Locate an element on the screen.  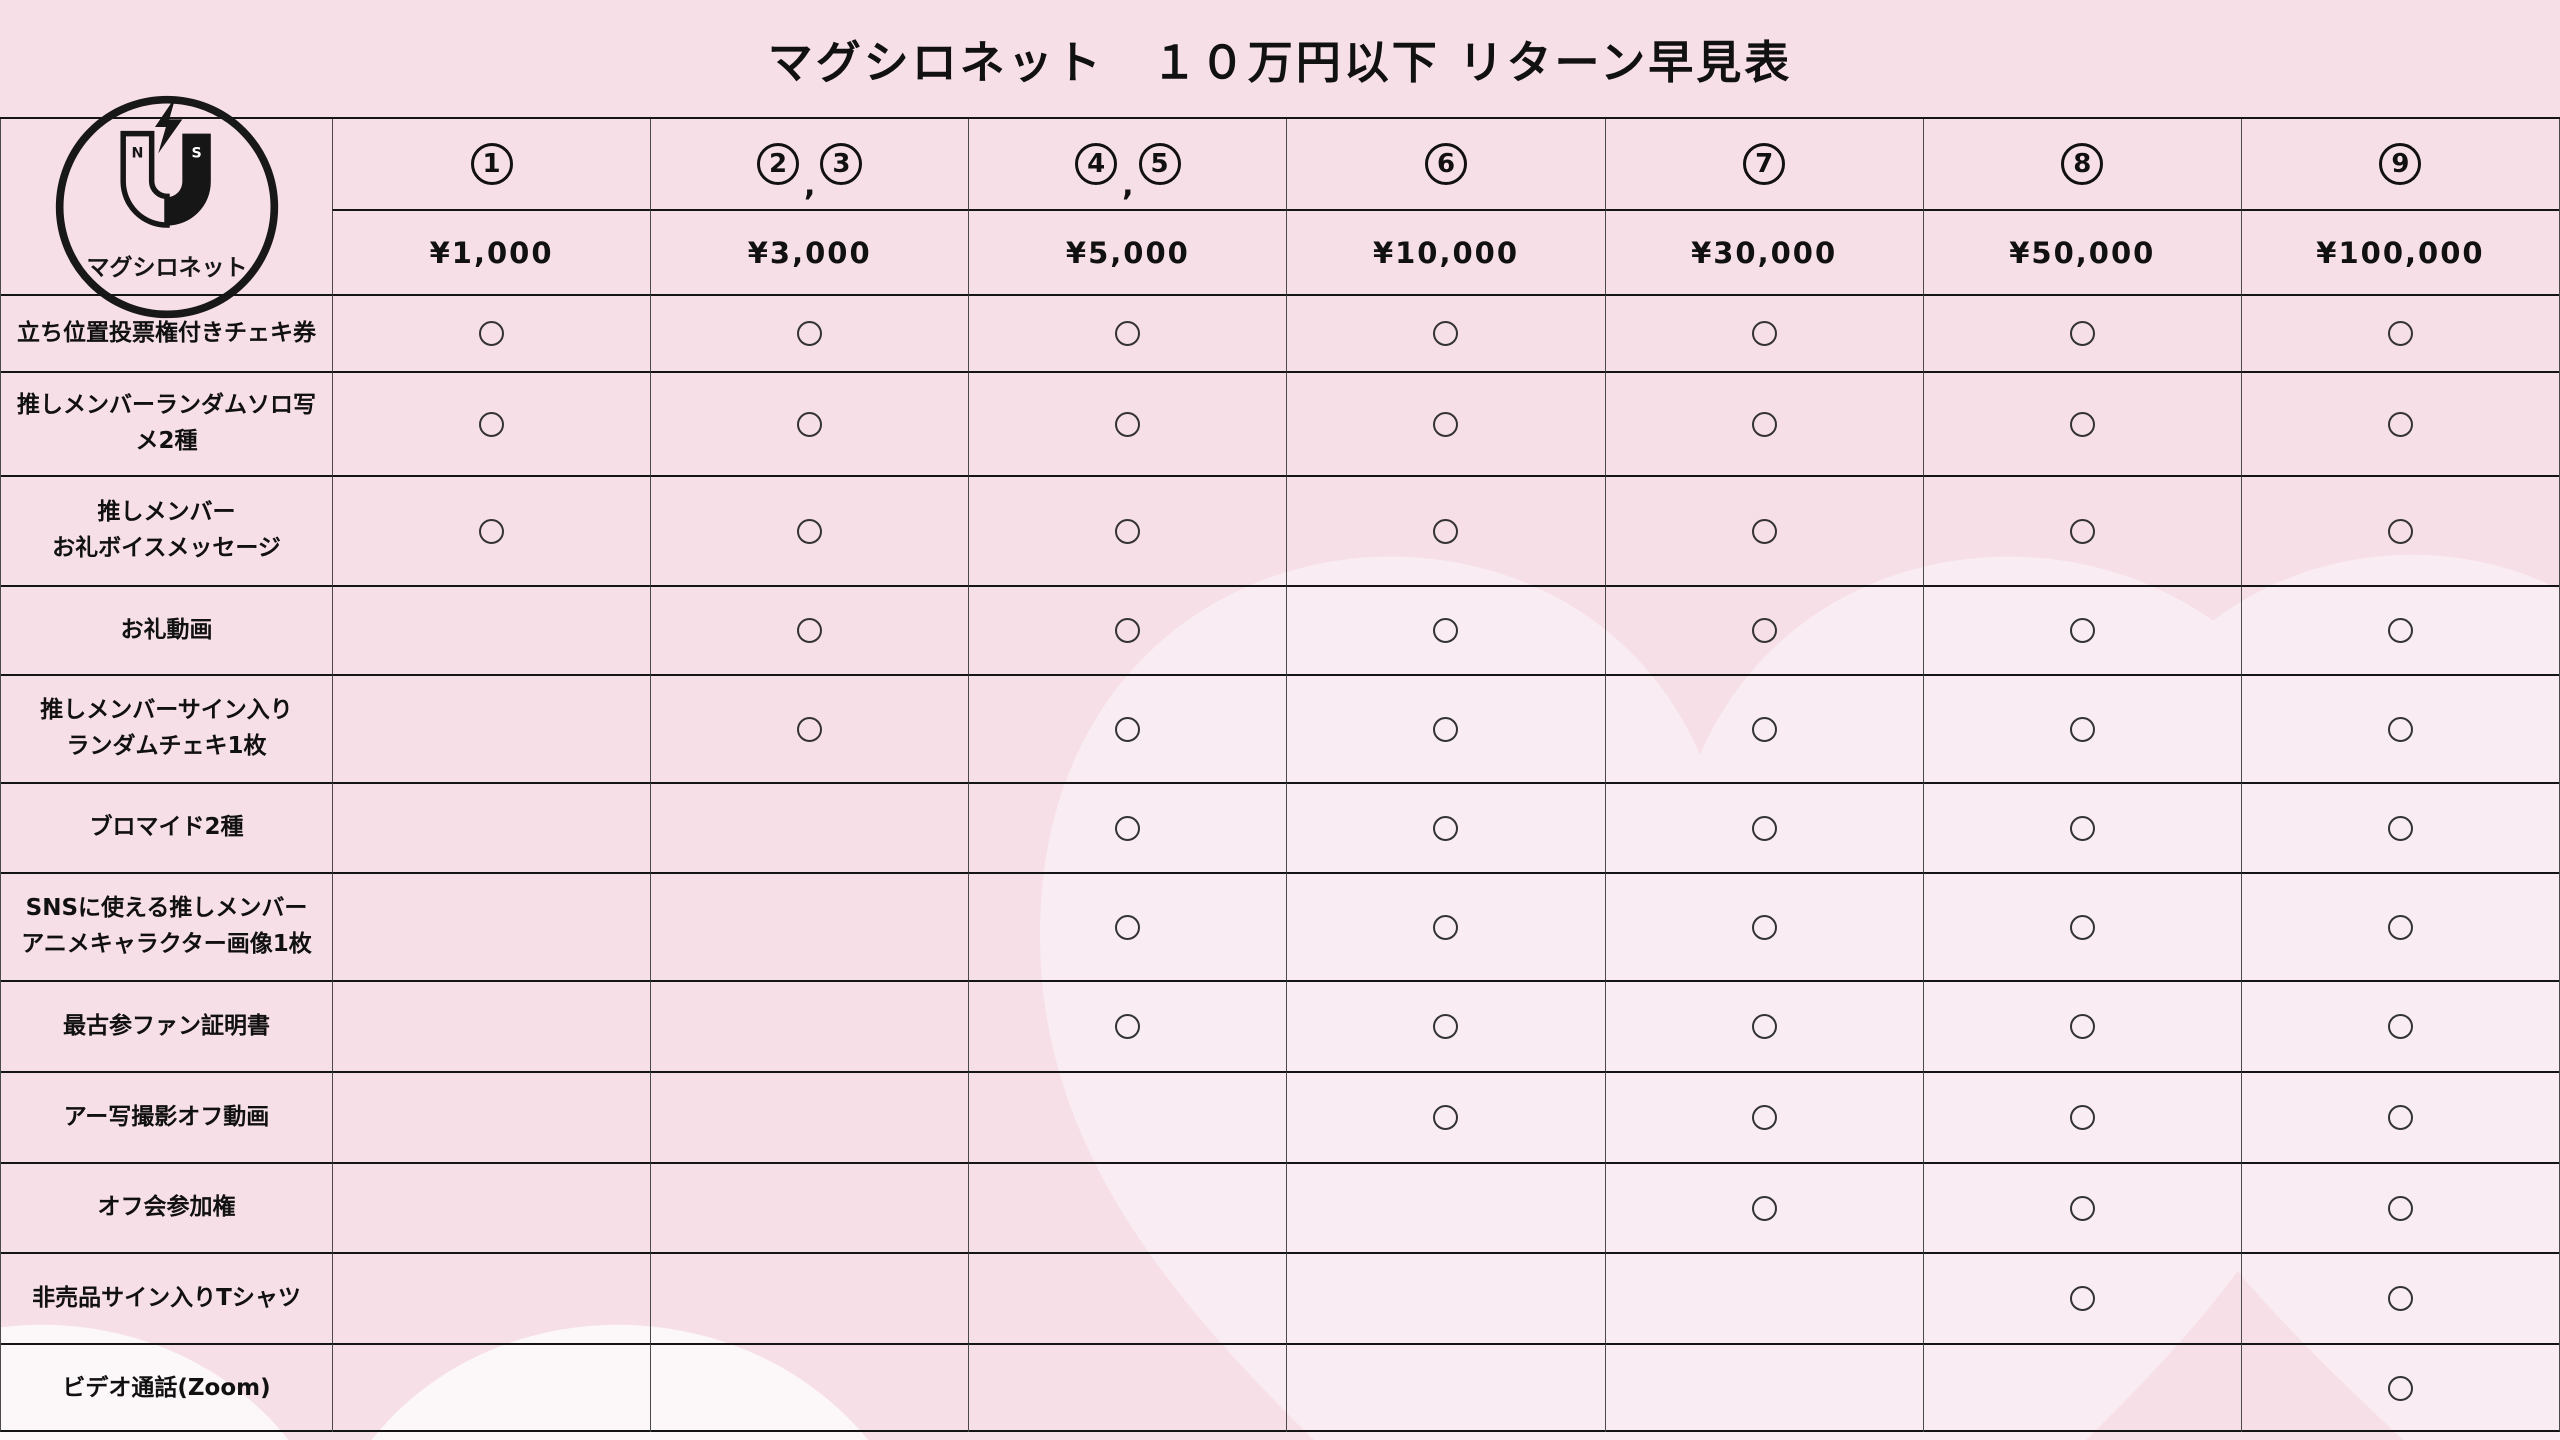
circled-number: 9 is located at coordinates (2400, 164).